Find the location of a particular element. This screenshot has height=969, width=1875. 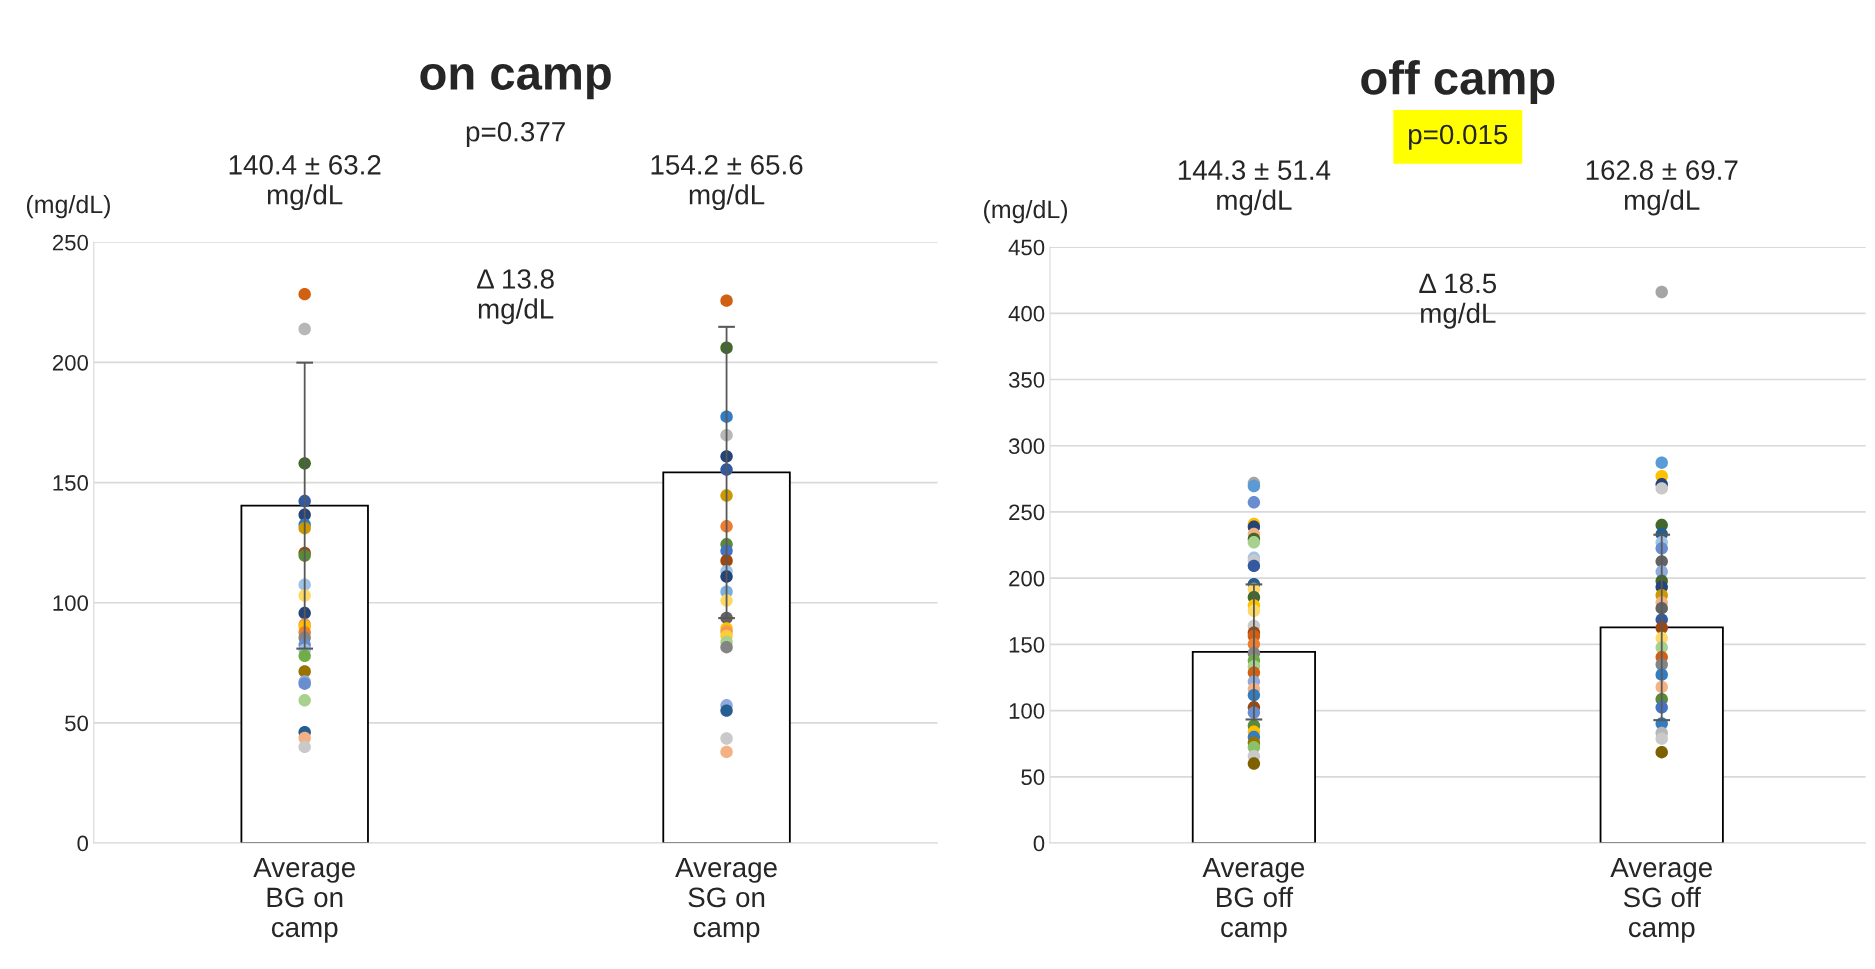

x-tick-label: Average BG on camp is located at coordinates (304, 900).